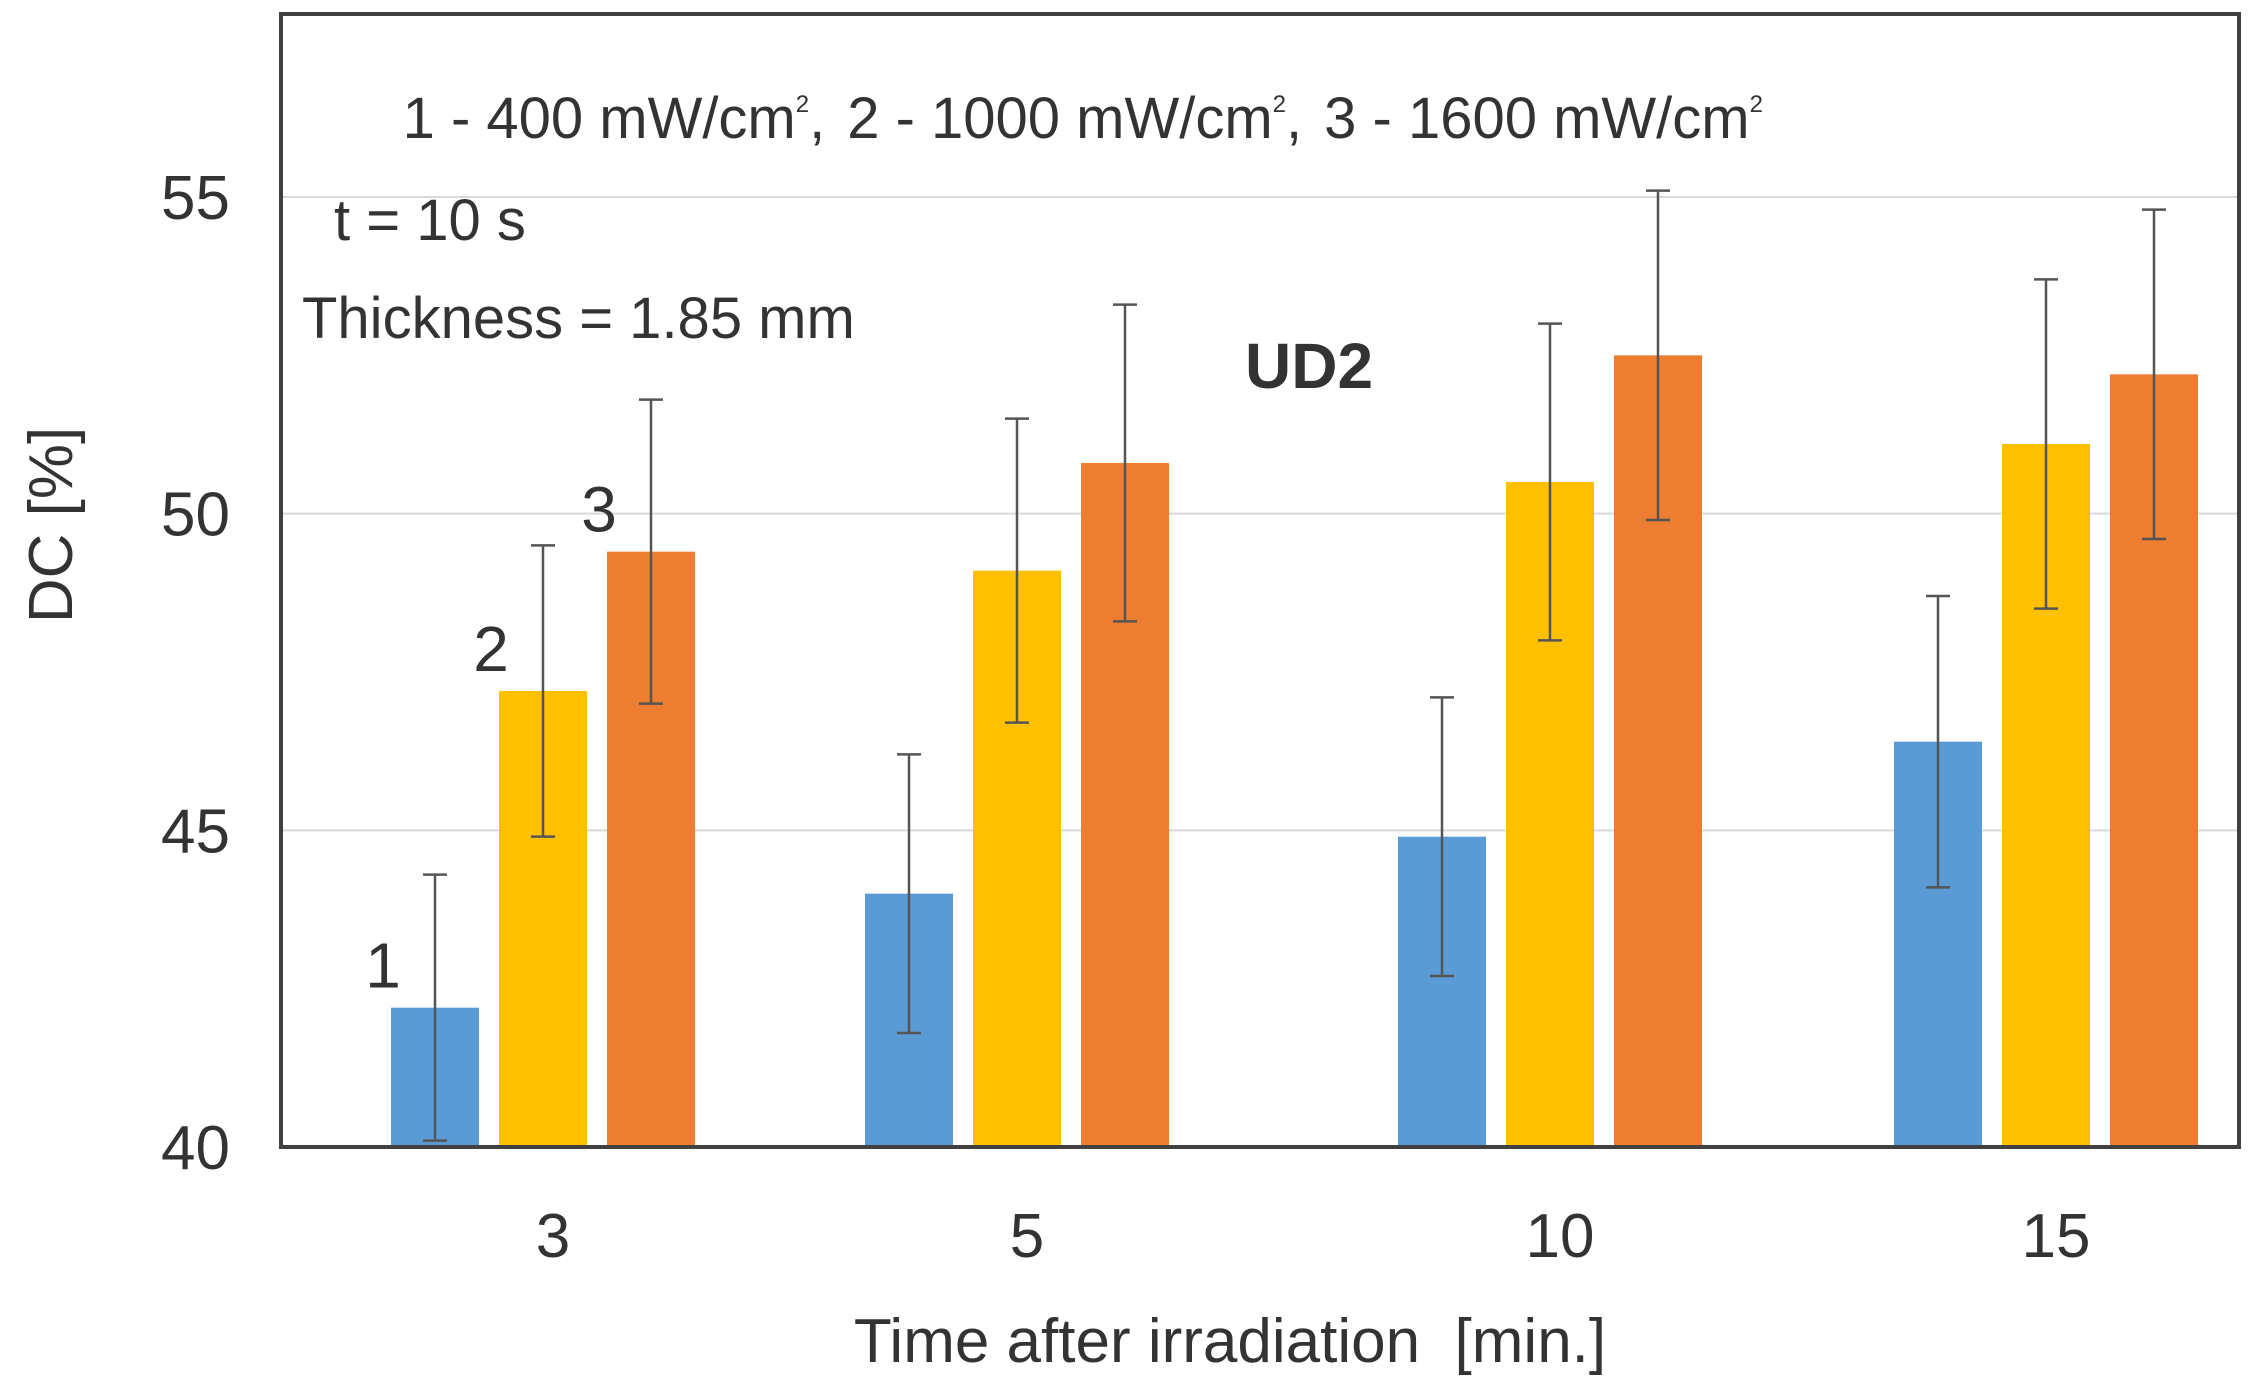 This screenshot has width=2252, height=1396. Describe the element at coordinates (195, 1148) in the screenshot. I see `y-tick-label-40: 40` at that location.